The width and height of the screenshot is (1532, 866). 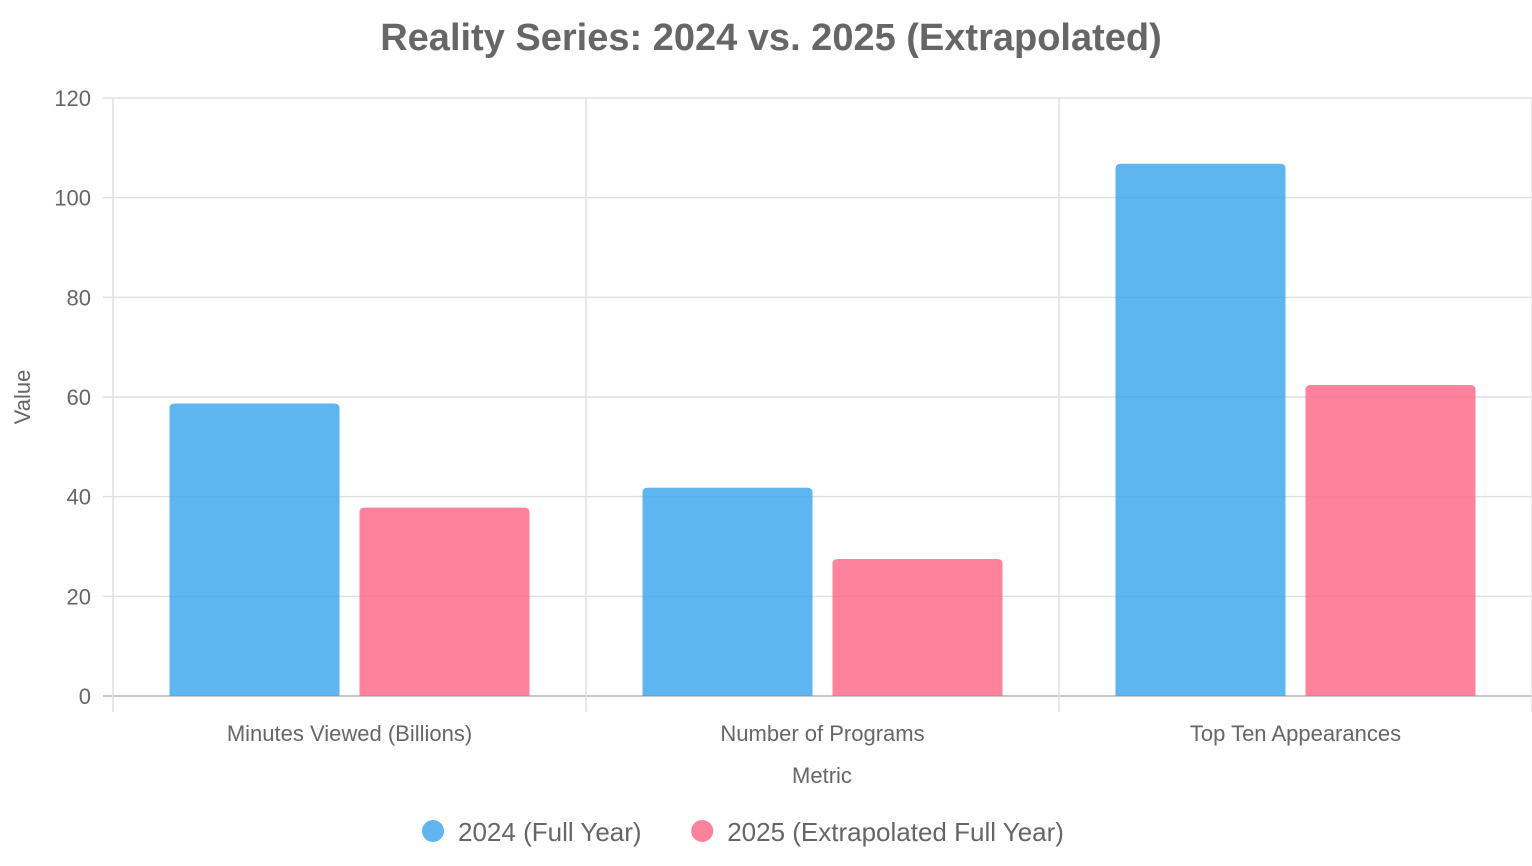 What do you see at coordinates (79, 596) in the screenshot?
I see `y-tick-label: 20` at bounding box center [79, 596].